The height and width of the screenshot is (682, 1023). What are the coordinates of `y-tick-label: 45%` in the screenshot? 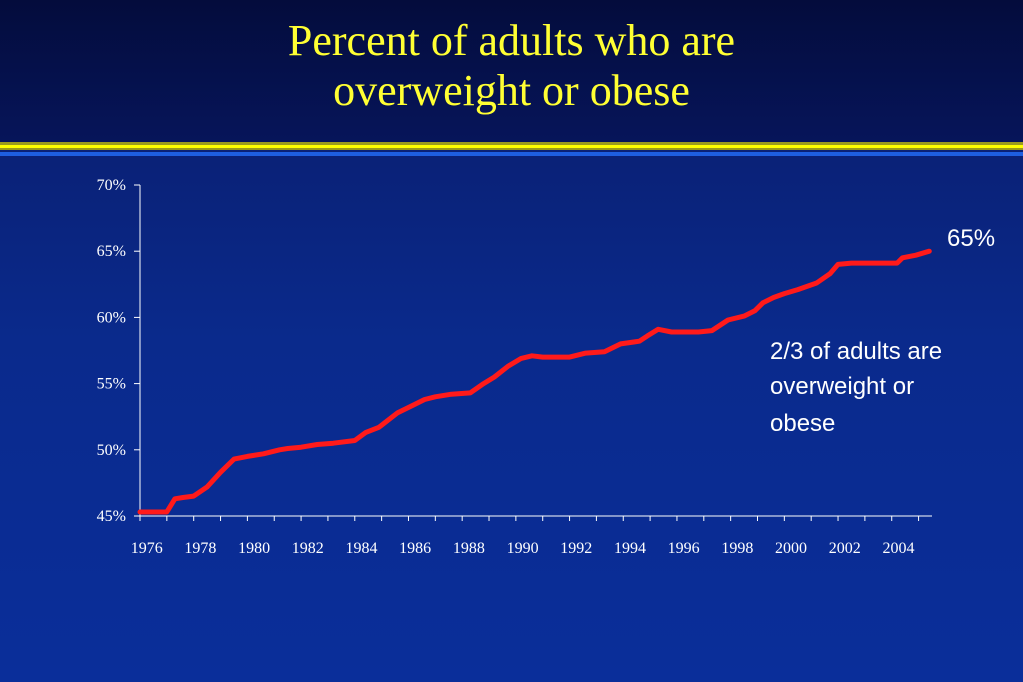 It's located at (111, 516).